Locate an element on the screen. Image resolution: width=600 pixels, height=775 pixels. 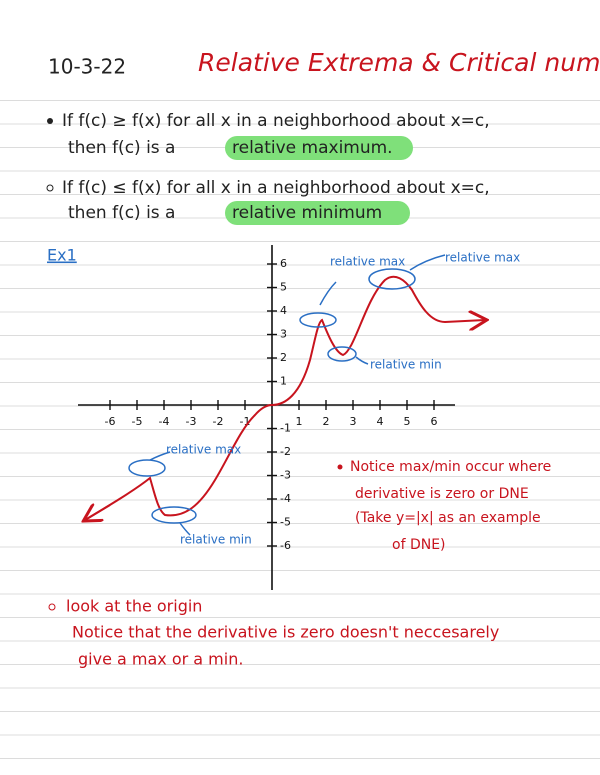
x-tick-label: 5 is located at coordinates (407, 421).